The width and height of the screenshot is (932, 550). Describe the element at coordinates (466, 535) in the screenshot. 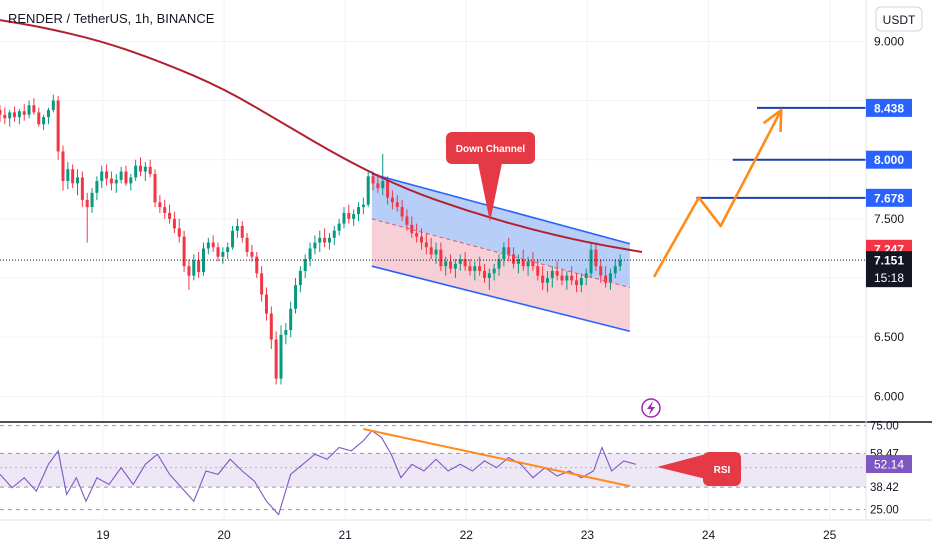

I see `time-axis: 19 20 21 22 23 24 25` at that location.